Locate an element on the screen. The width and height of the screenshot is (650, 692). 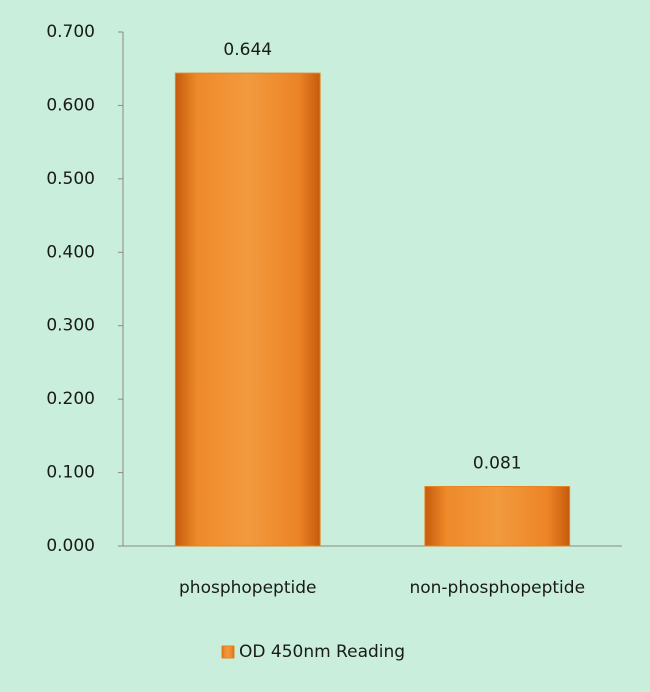
y-tick-label: 0.400 is located at coordinates (70, 252).